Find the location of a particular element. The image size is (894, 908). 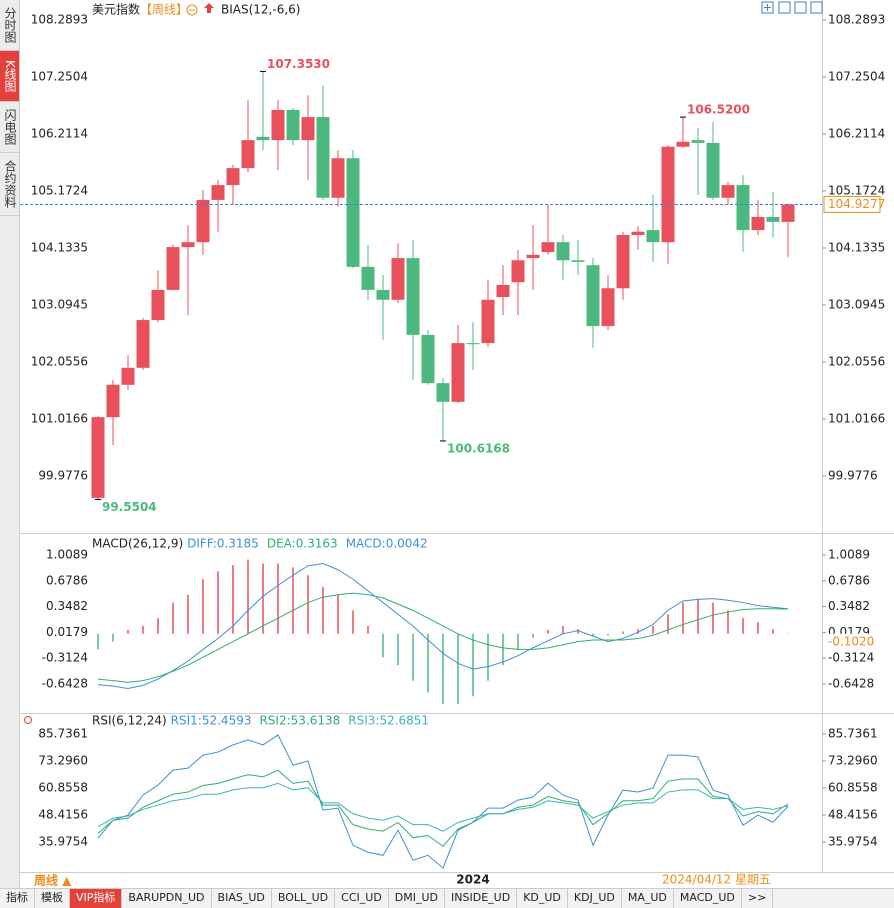

legend-entry: RSI1:52.4593 is located at coordinates (211, 721).